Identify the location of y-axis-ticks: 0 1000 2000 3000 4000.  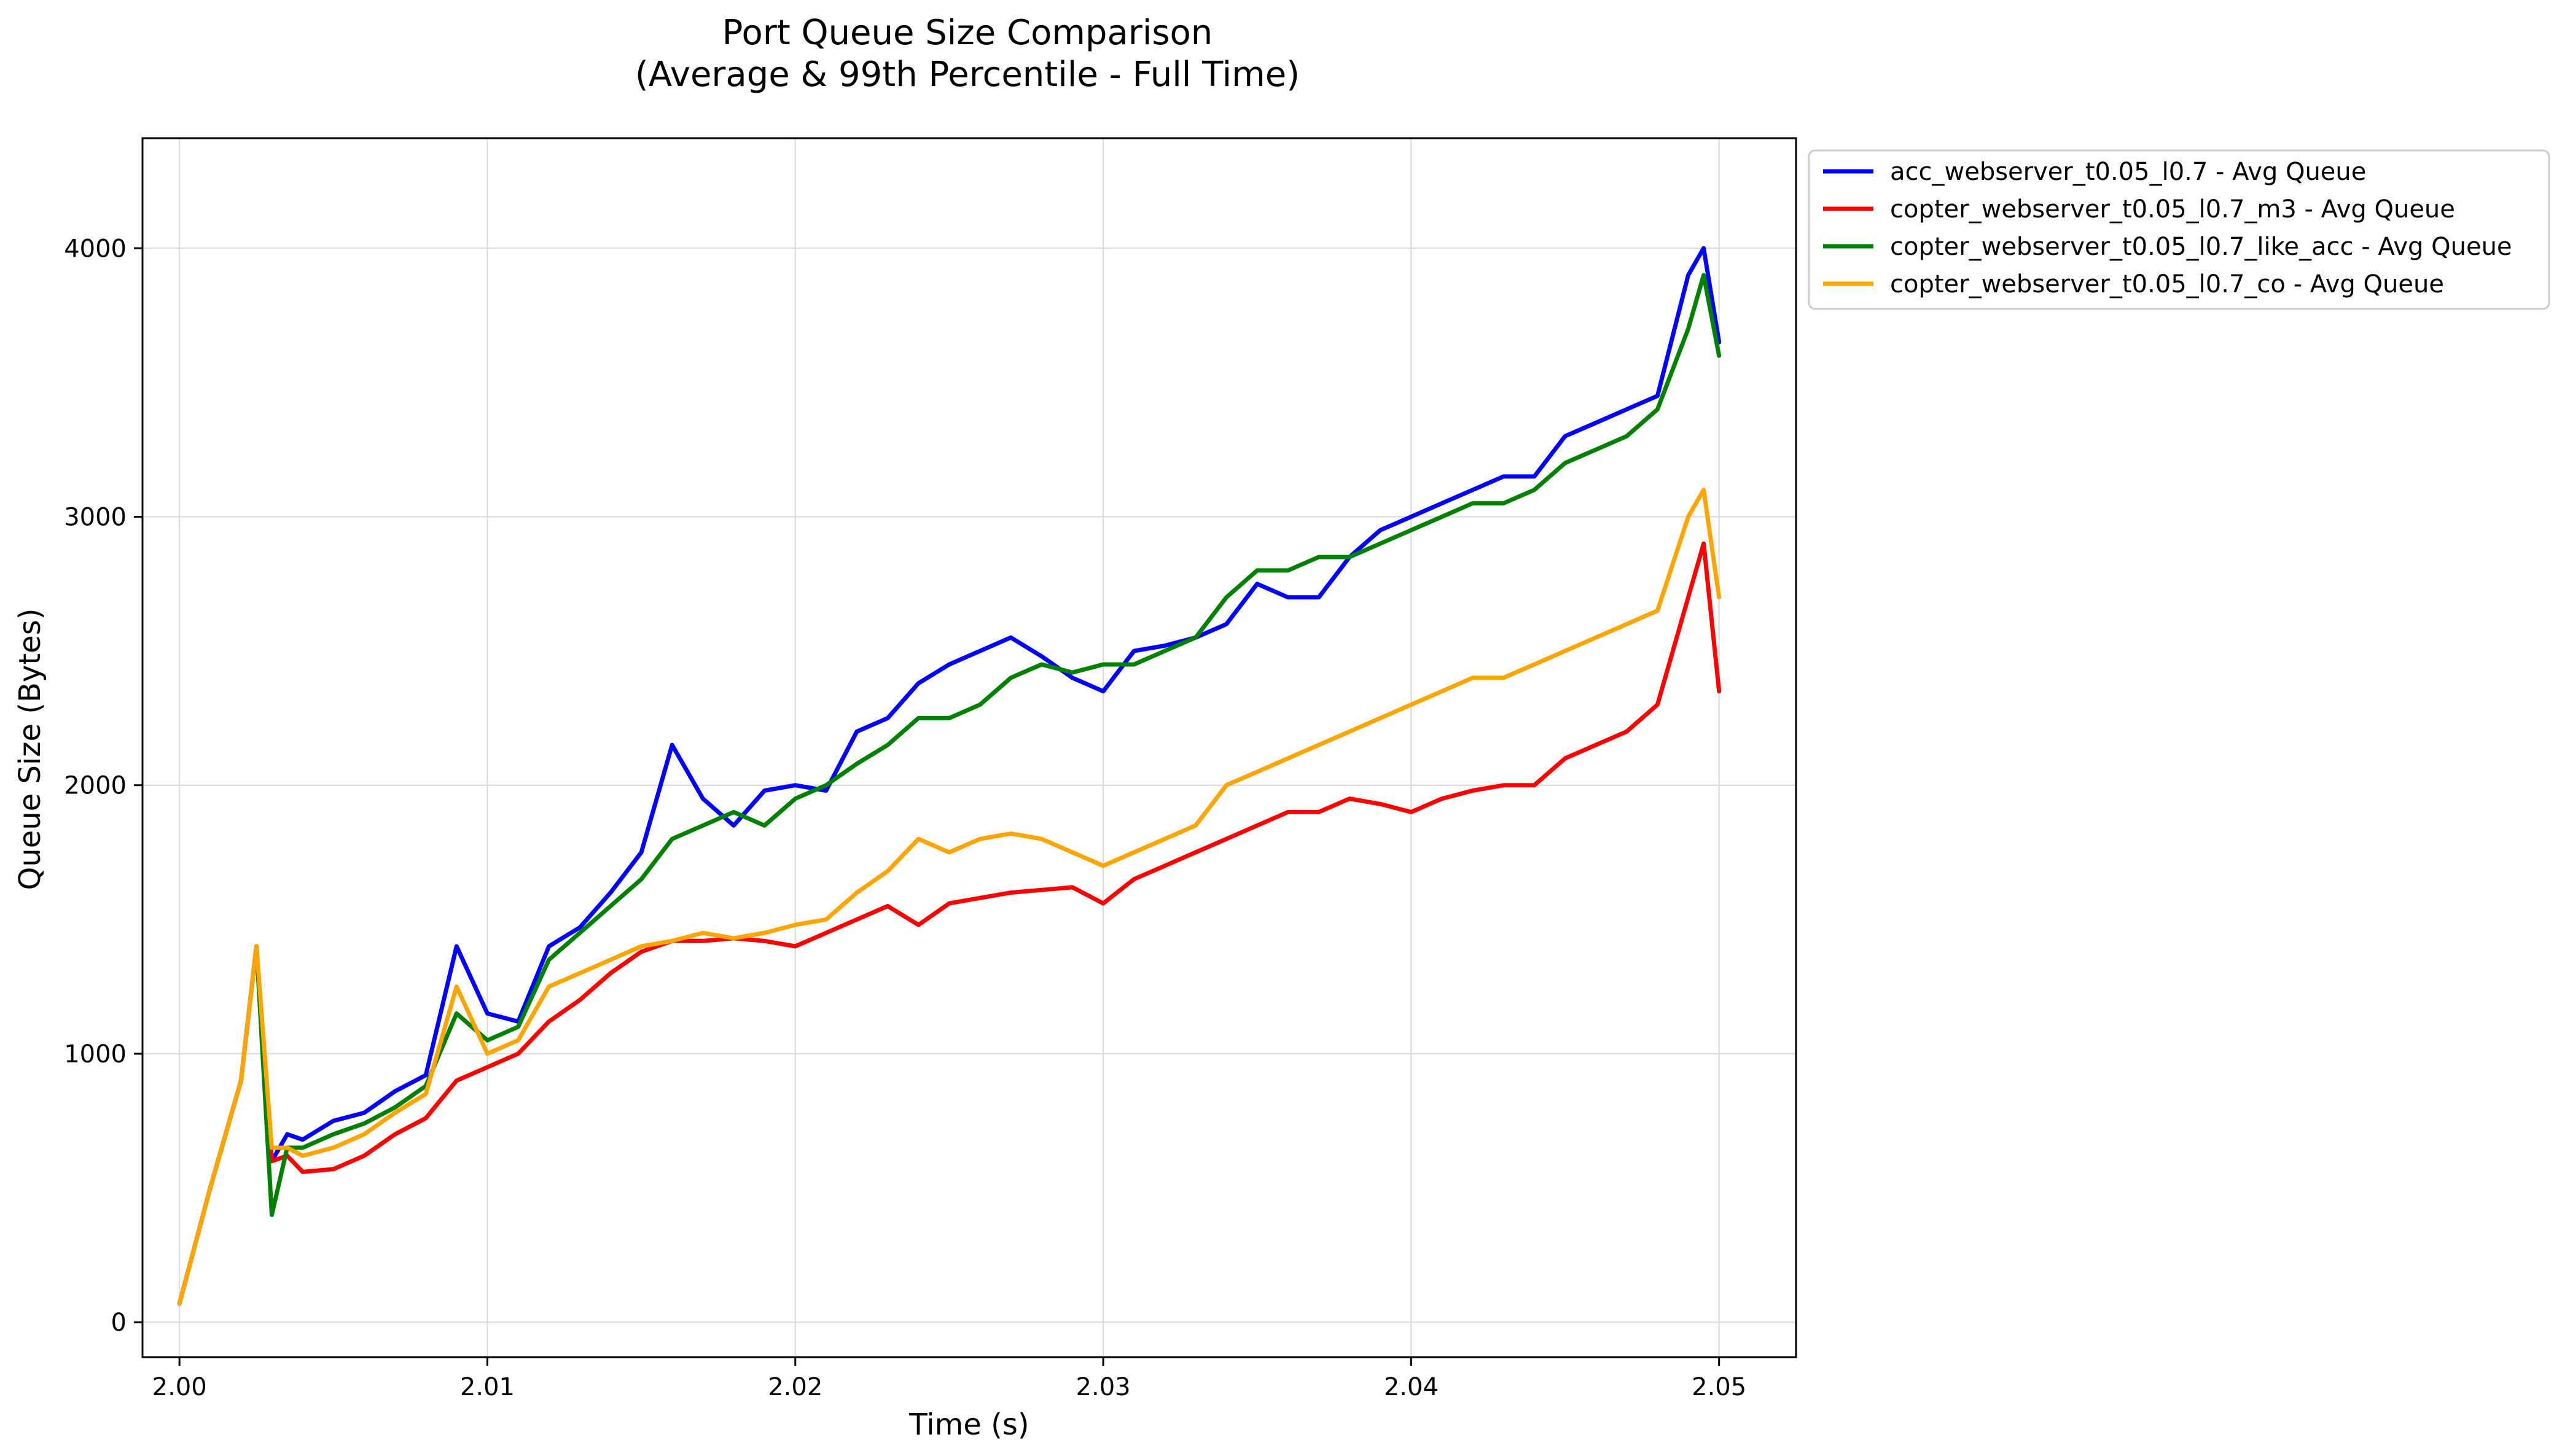
(103, 786).